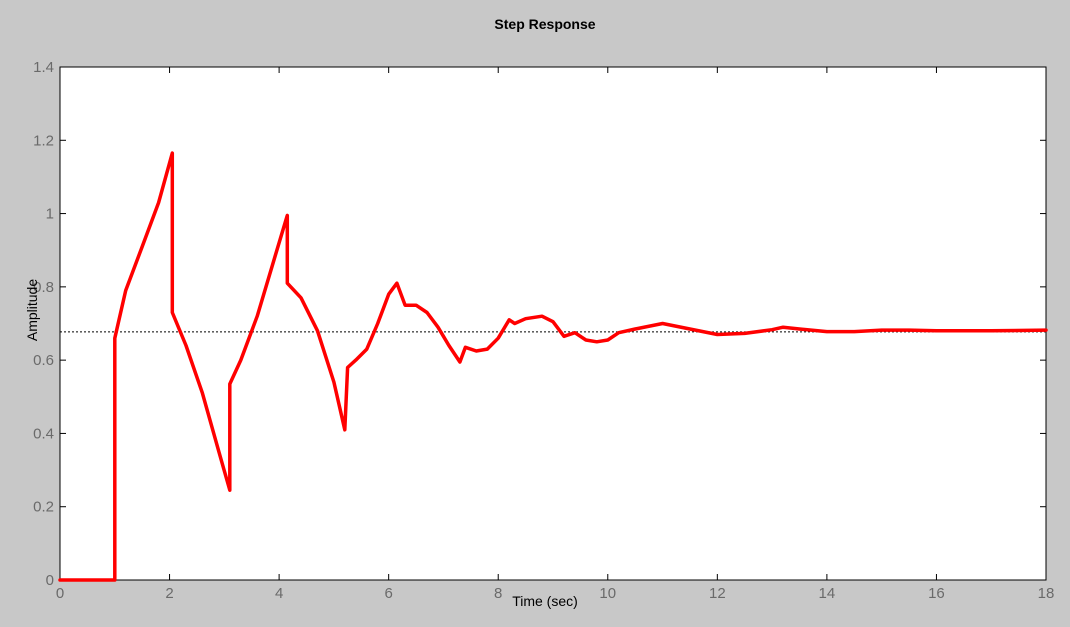  I want to click on y-tick-label: 0.4, so click(43, 433).